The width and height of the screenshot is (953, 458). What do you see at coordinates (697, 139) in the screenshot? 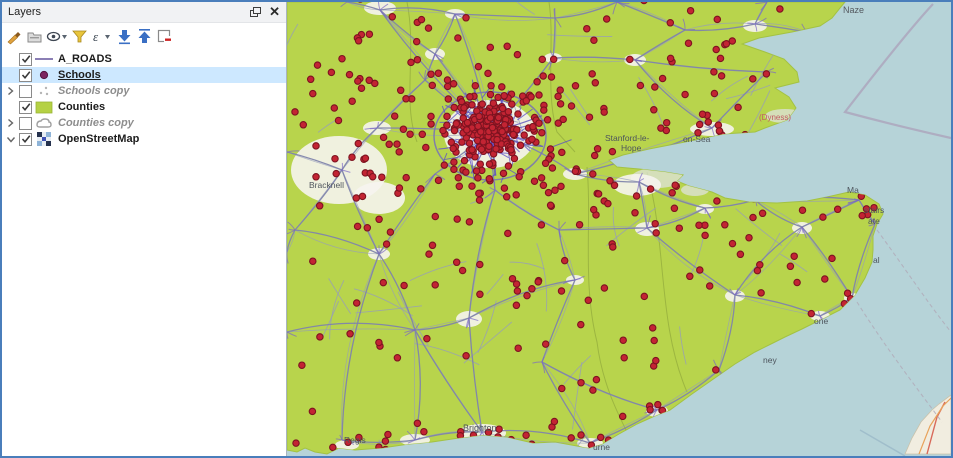
I see `map-label: on-Sea` at bounding box center [697, 139].